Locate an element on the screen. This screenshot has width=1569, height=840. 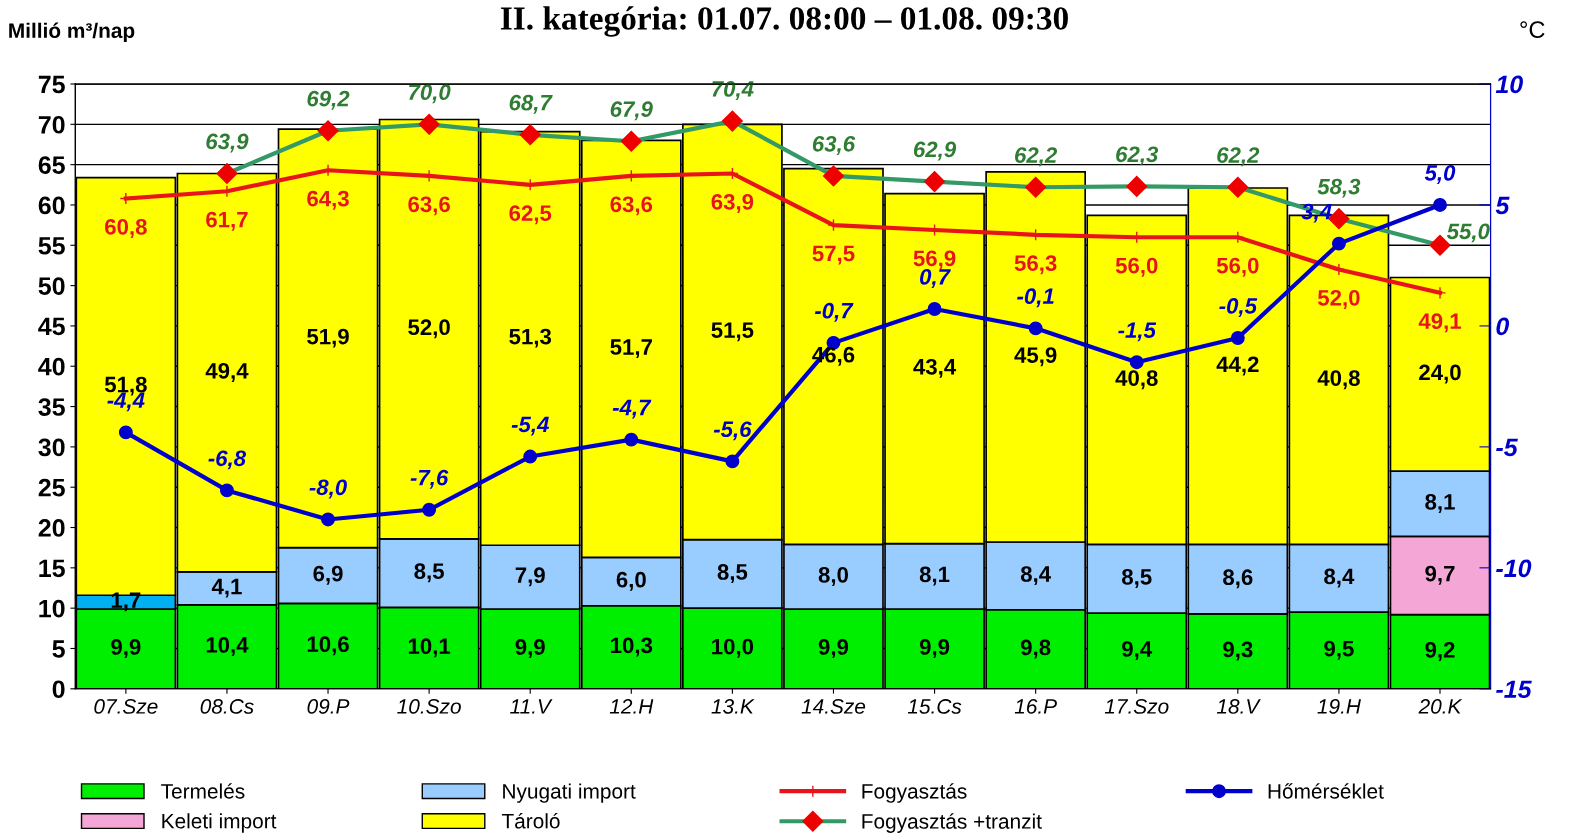
data-label: 51,7 is located at coordinates (631, 349).